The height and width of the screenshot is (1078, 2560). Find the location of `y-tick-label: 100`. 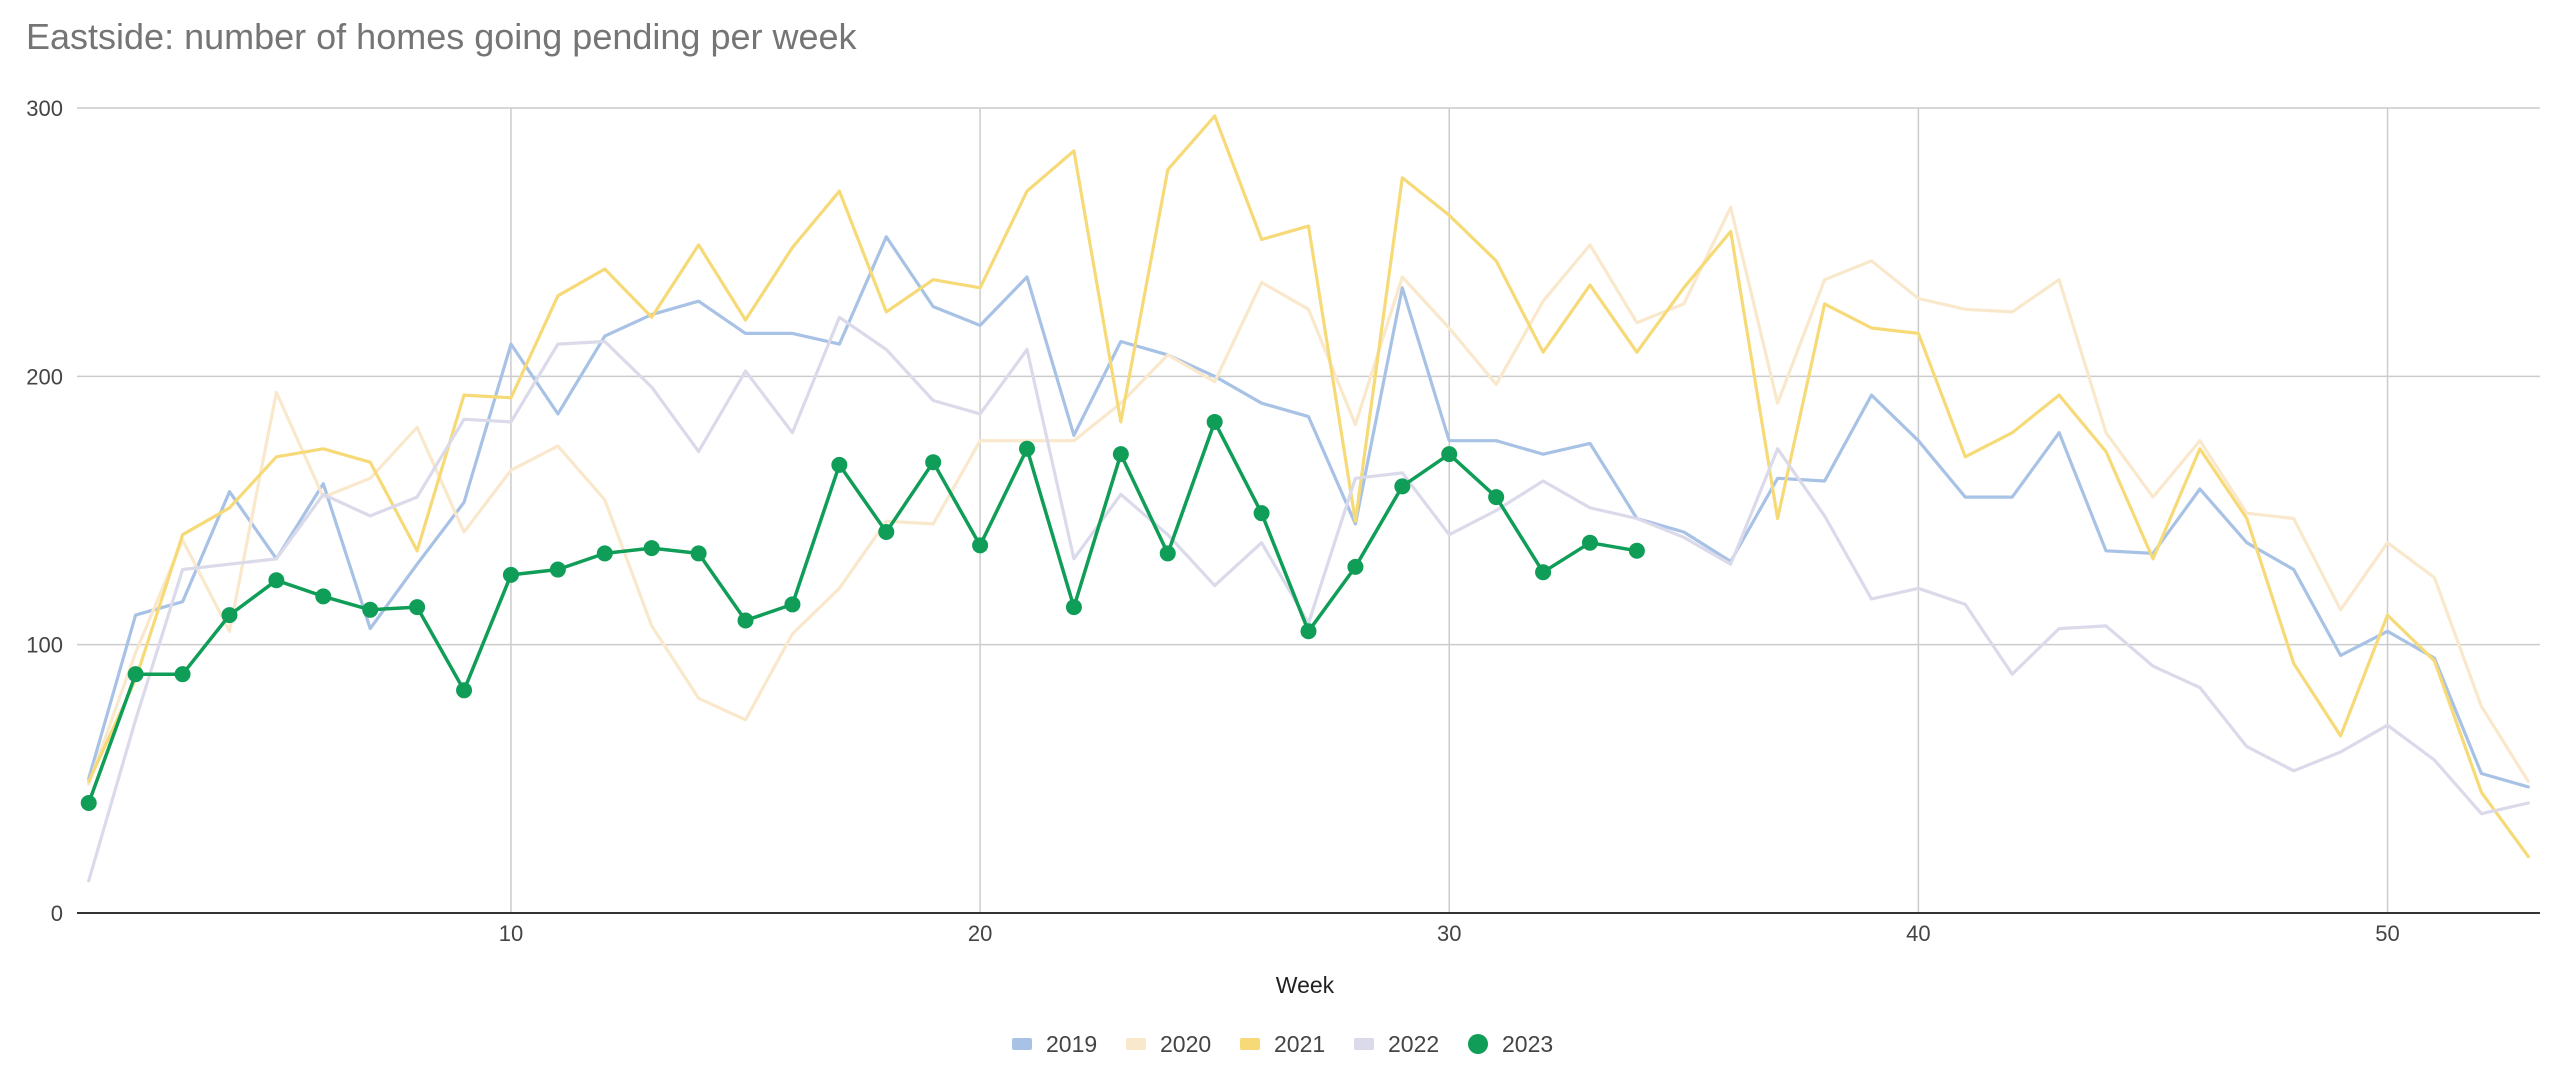

y-tick-label: 100 is located at coordinates (44, 645).